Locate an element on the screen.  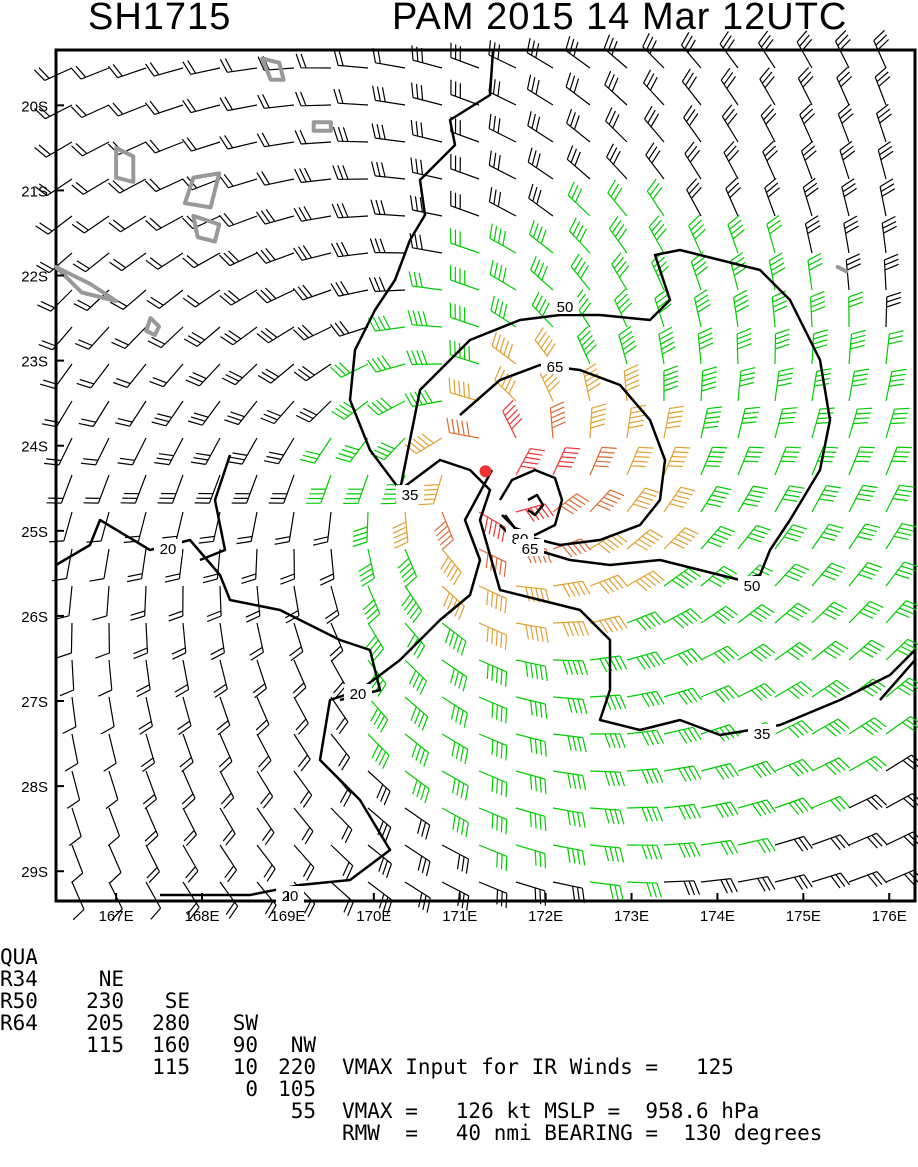
plot-title: PAM 2015 14 Mar 12UTC is located at coordinates (620, 19).